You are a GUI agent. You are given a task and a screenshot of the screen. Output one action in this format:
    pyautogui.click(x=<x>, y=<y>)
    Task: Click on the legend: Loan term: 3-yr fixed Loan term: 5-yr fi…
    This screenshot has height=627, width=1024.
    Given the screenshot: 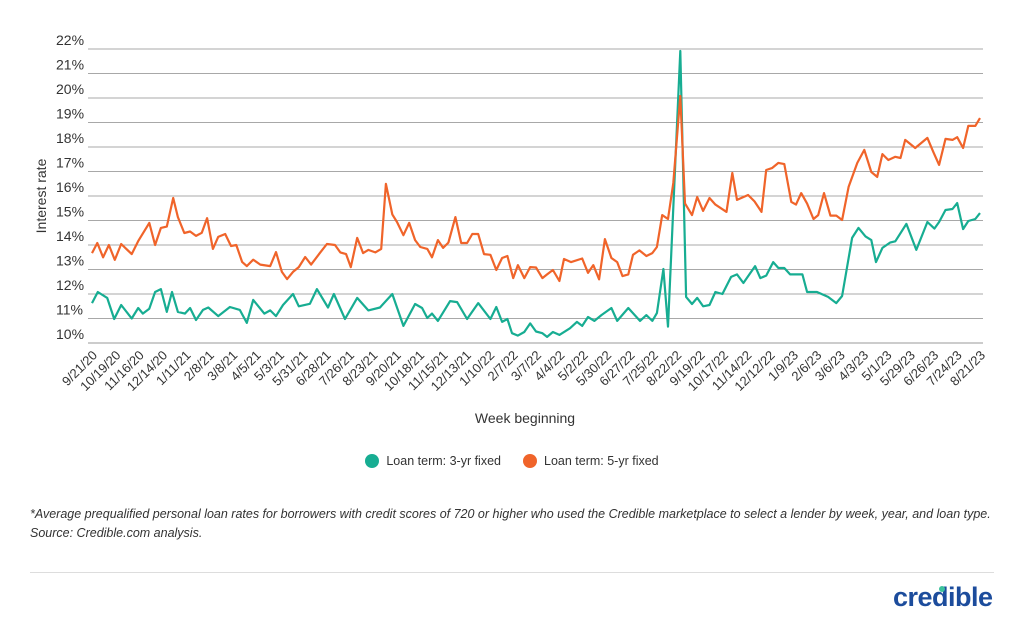 What is the action you would take?
    pyautogui.click(x=512, y=461)
    